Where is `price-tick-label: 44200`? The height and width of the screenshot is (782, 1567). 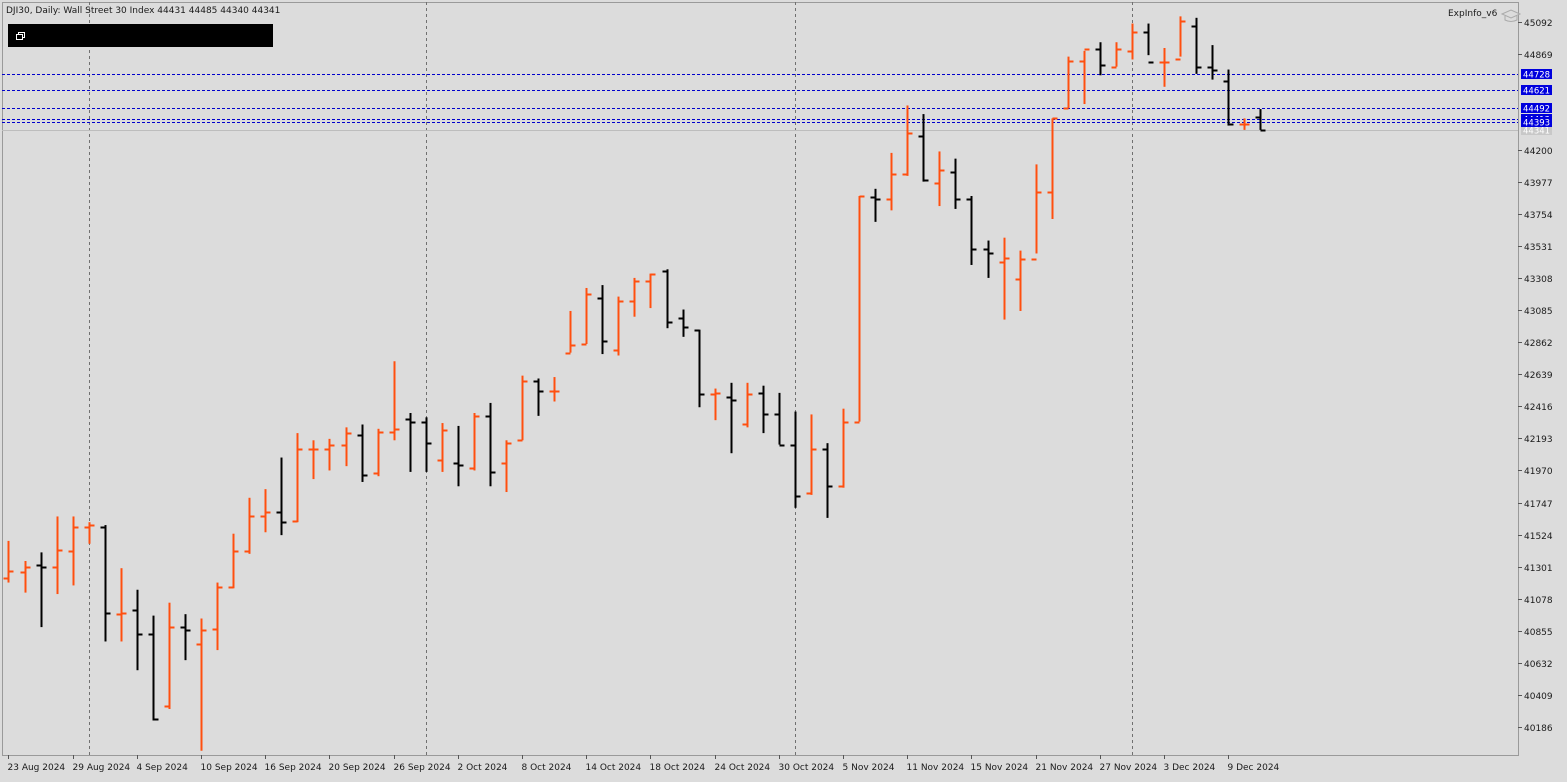
price-tick-label: 44200 is located at coordinates (1538, 152).